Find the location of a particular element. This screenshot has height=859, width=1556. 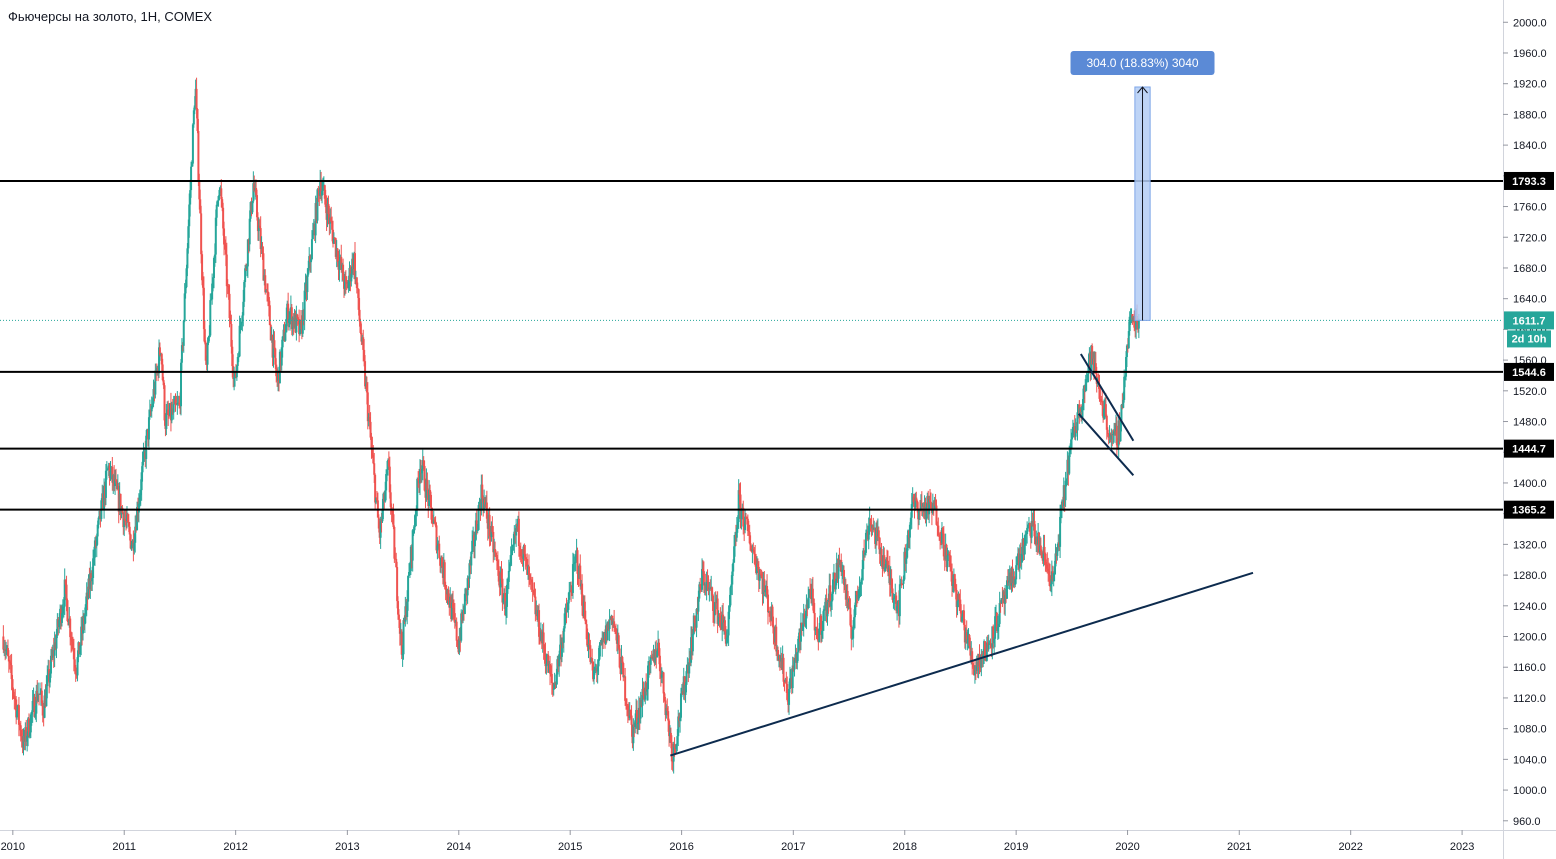

price-tick-label: 1720.0 is located at coordinates (1530, 238).